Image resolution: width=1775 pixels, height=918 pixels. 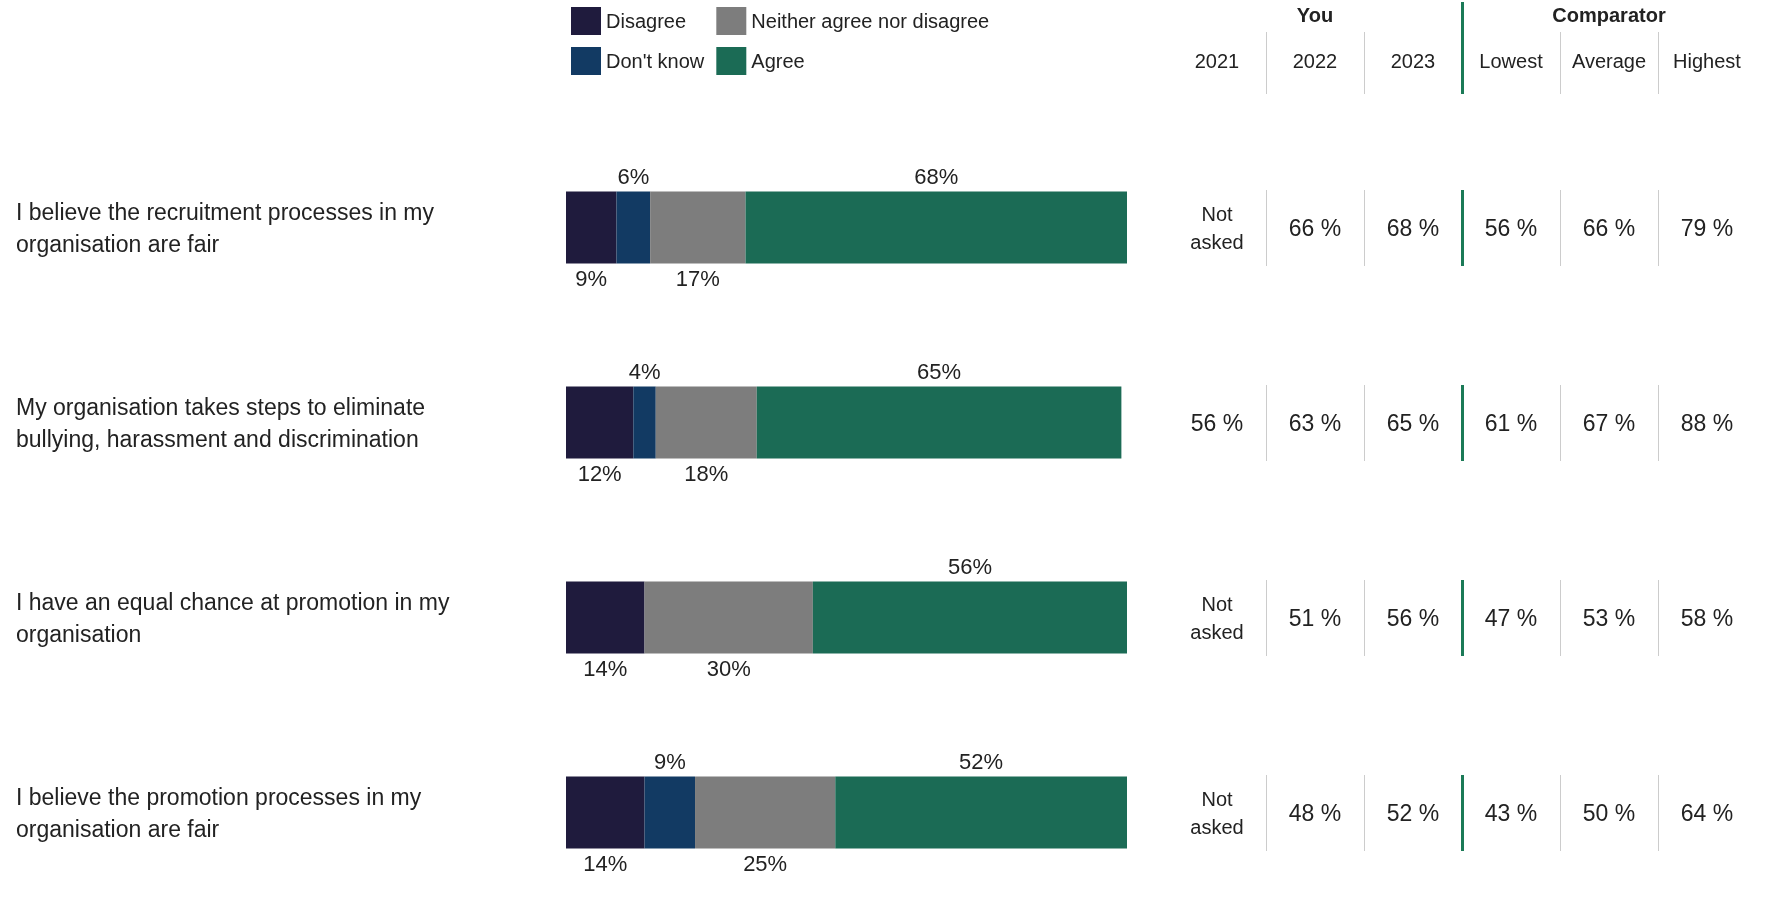 What do you see at coordinates (1315, 422) in the screenshot?
I see `text: 63 %` at bounding box center [1315, 422].